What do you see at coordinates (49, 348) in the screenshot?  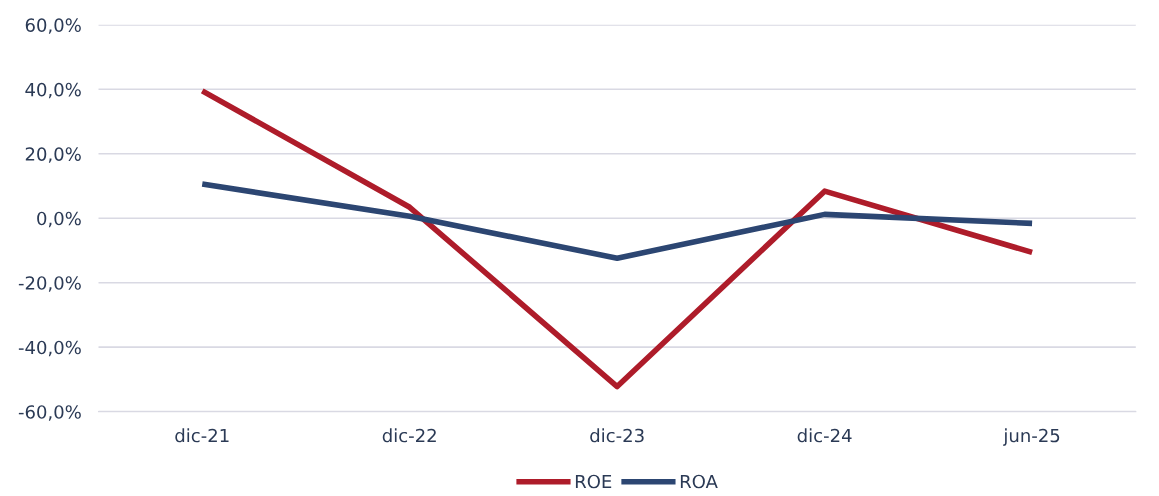 I see `y-tick-label: -40,0%` at bounding box center [49, 348].